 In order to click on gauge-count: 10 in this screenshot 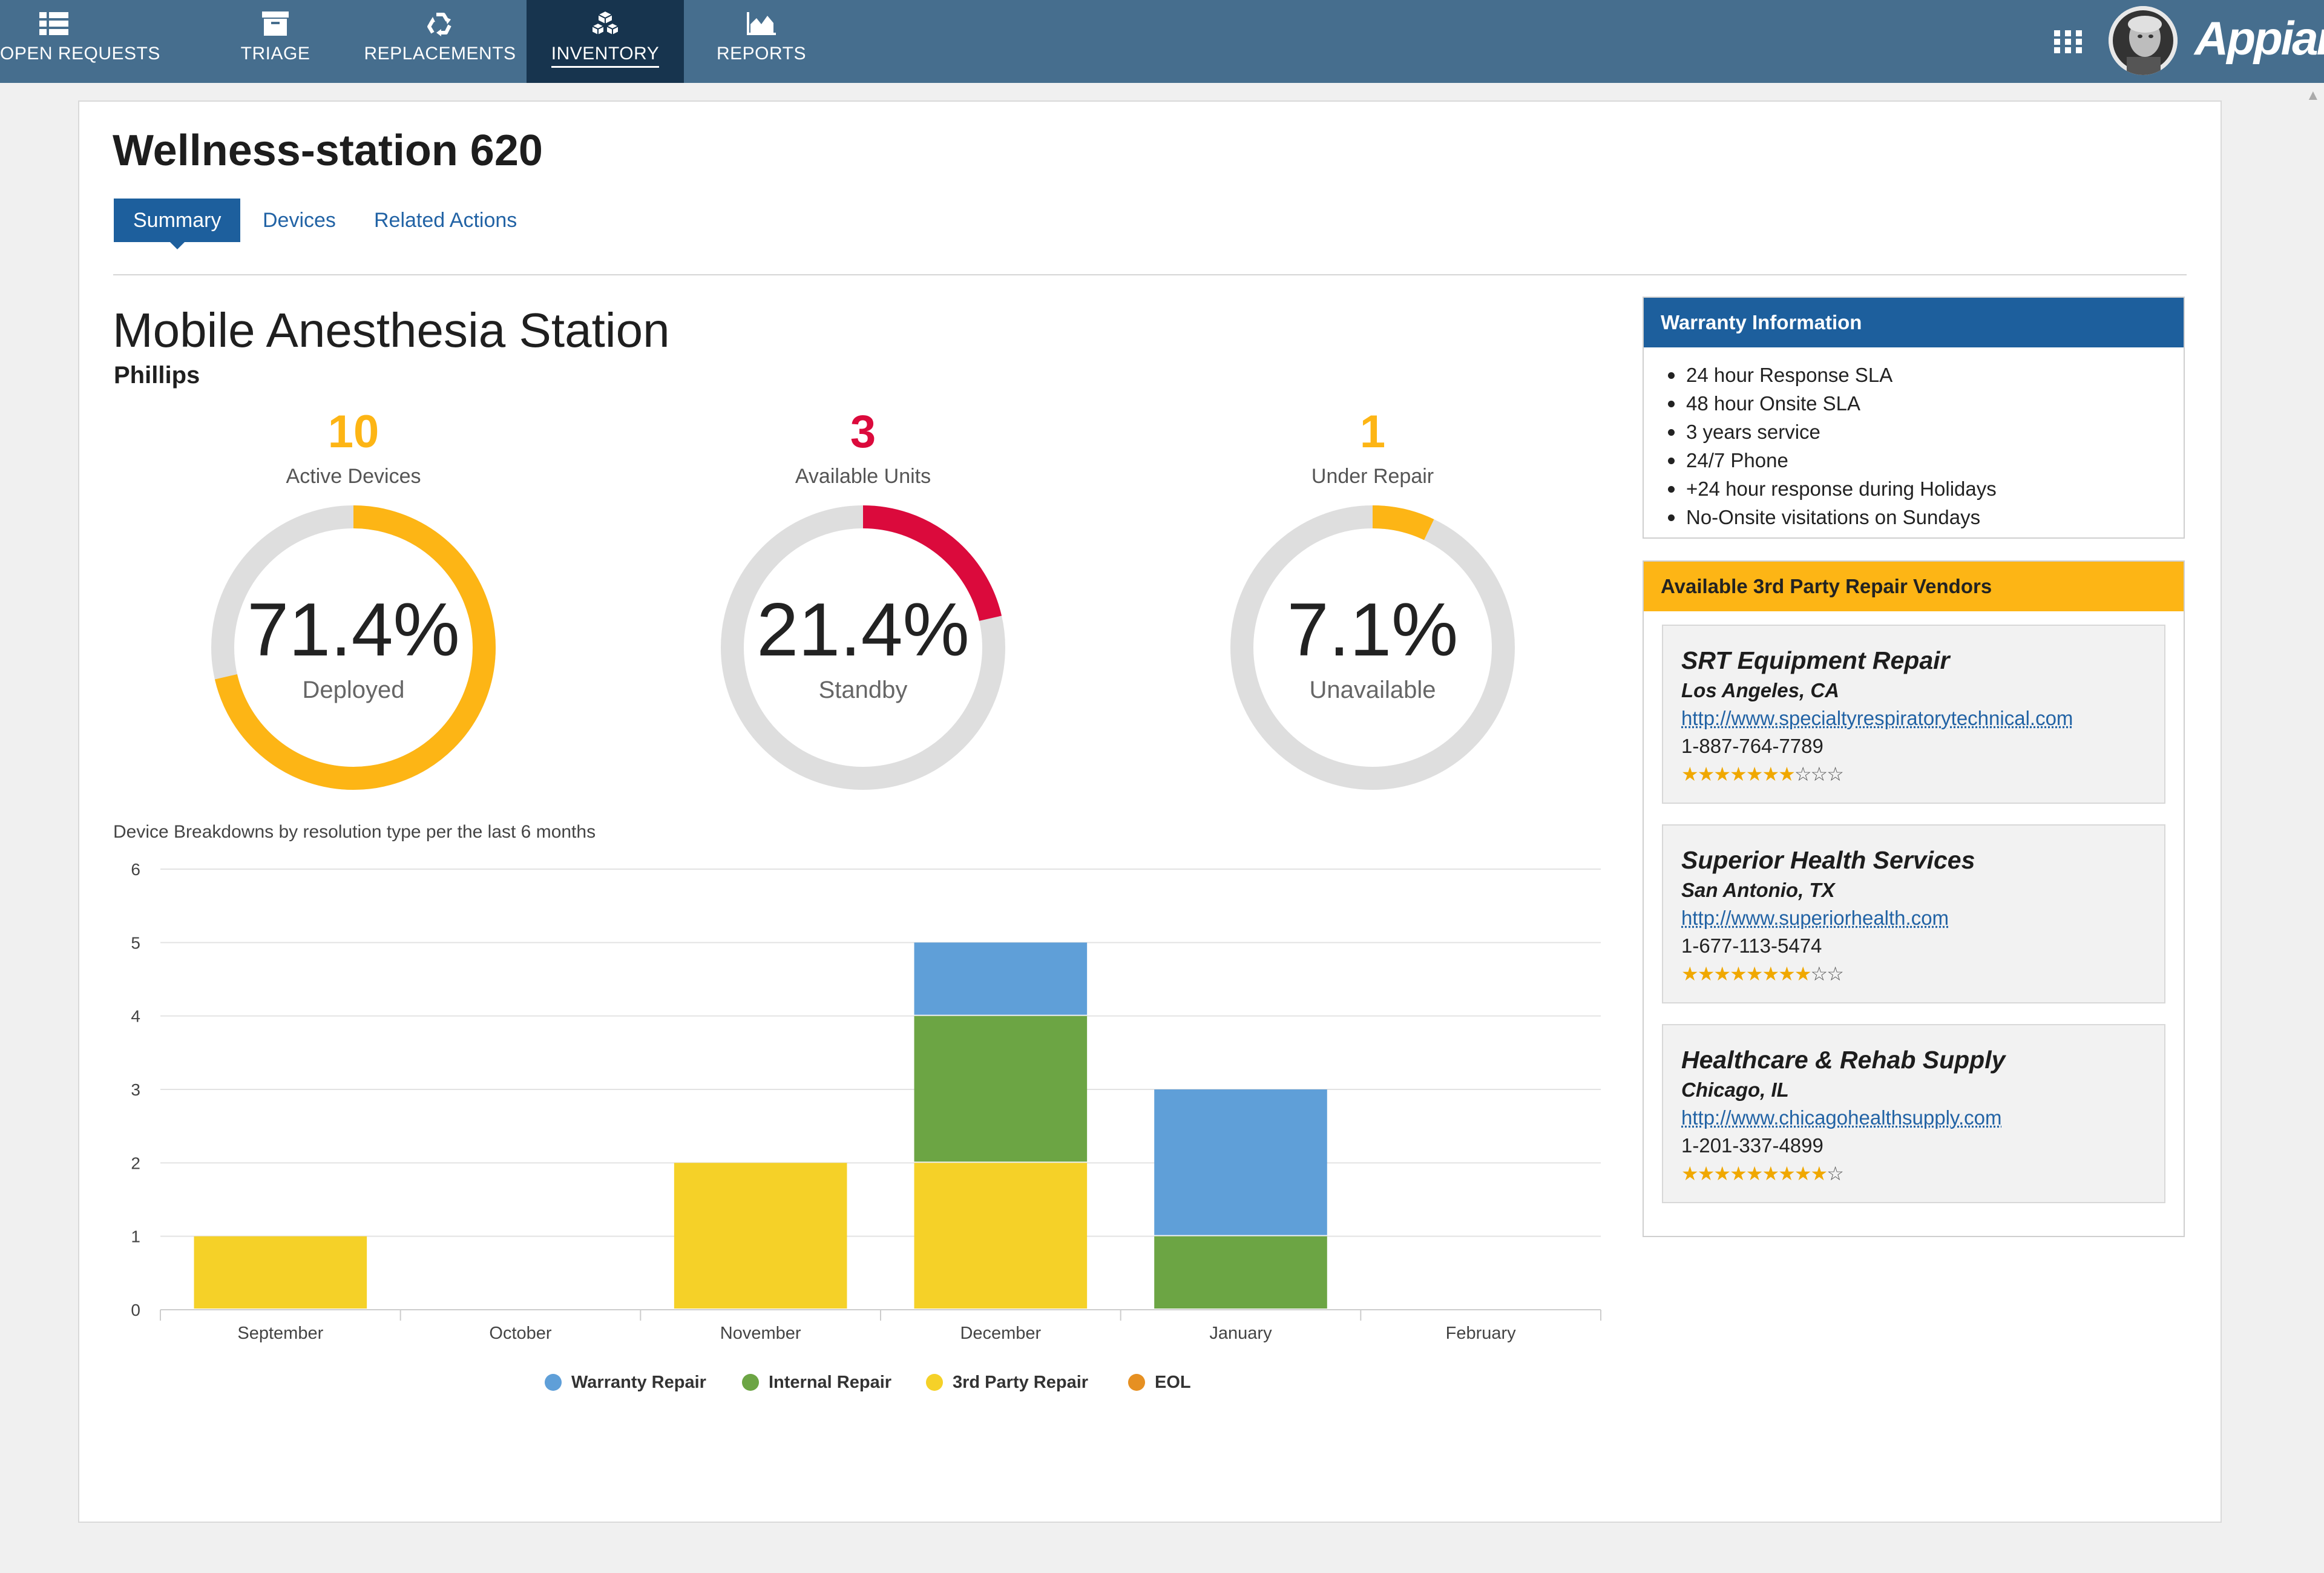, I will do `click(353, 432)`.